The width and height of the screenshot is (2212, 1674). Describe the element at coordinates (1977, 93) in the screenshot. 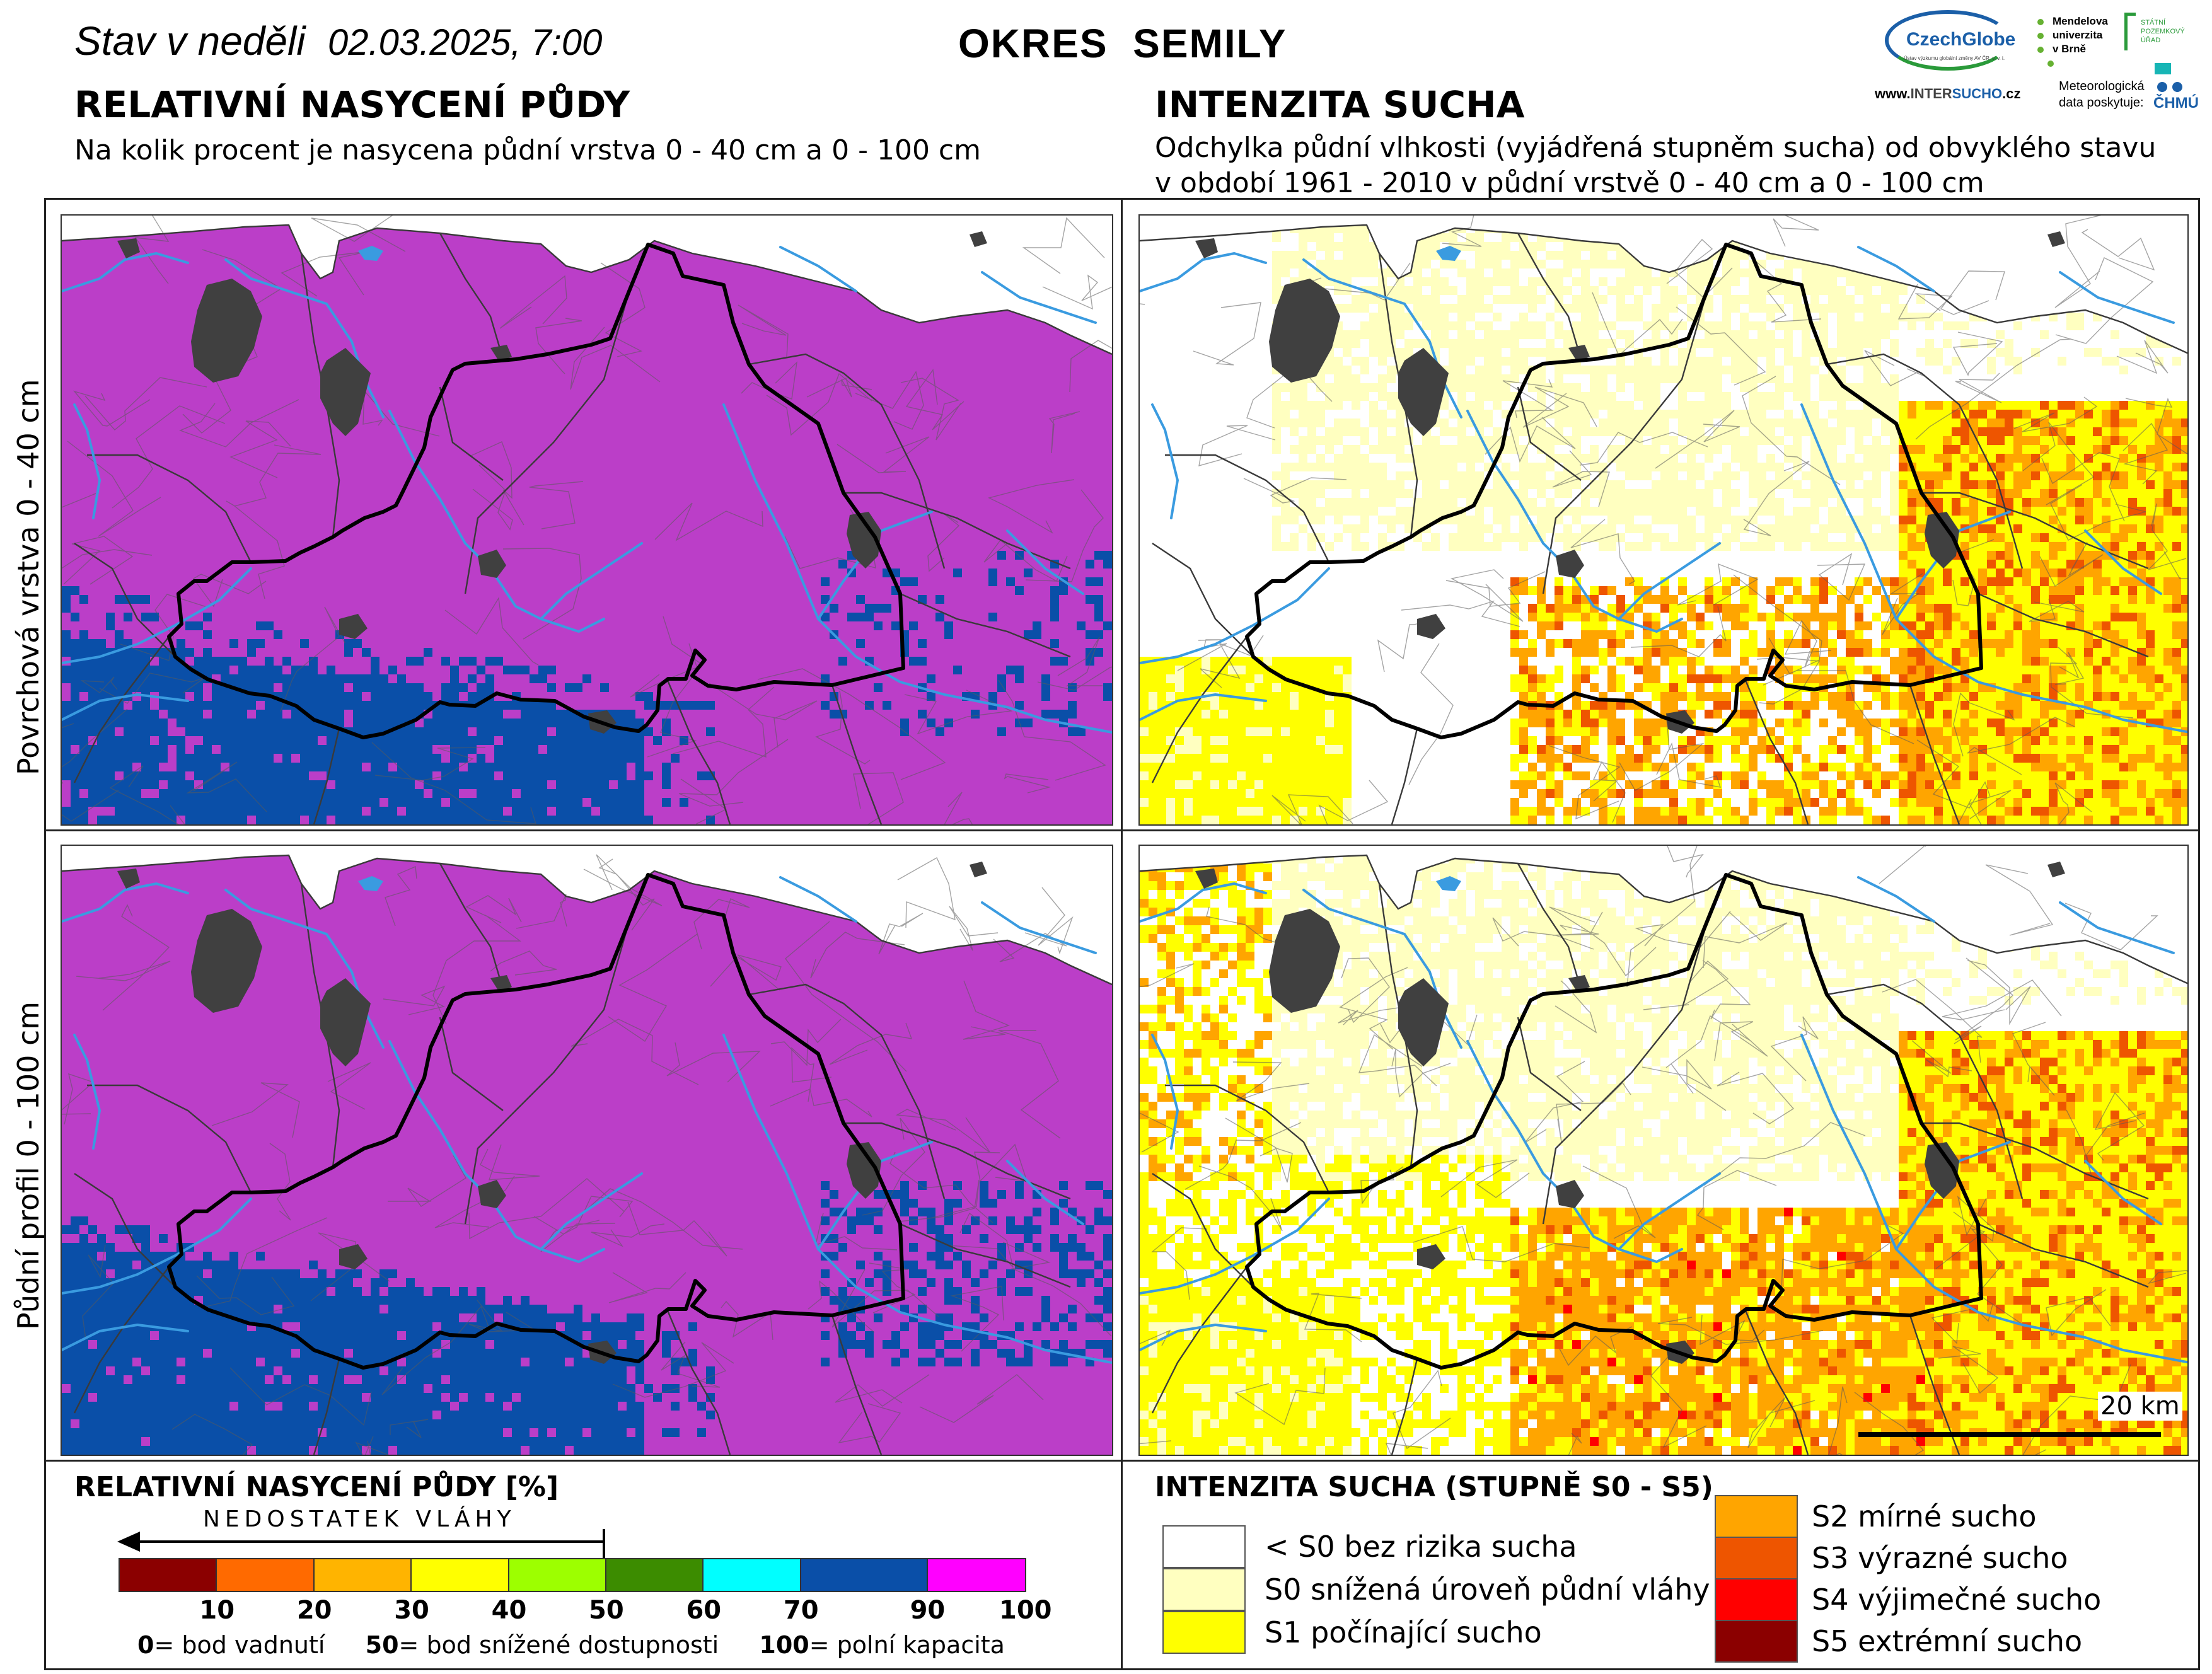

I see `intersucho-name-b: SUCHO` at that location.